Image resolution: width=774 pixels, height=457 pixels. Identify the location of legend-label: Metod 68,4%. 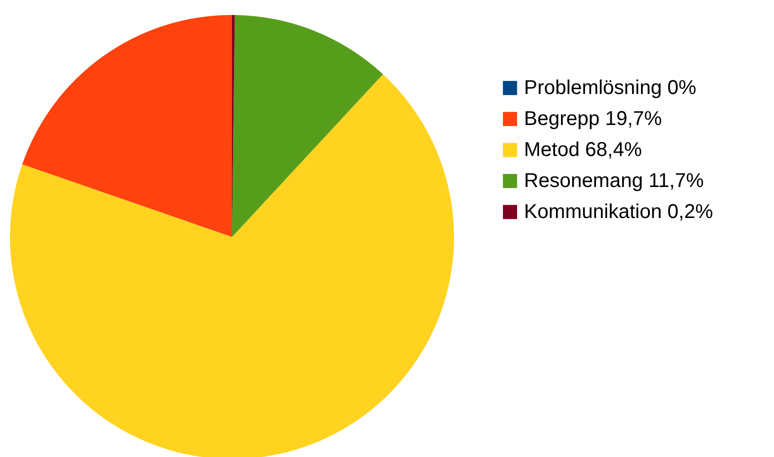
(583, 150).